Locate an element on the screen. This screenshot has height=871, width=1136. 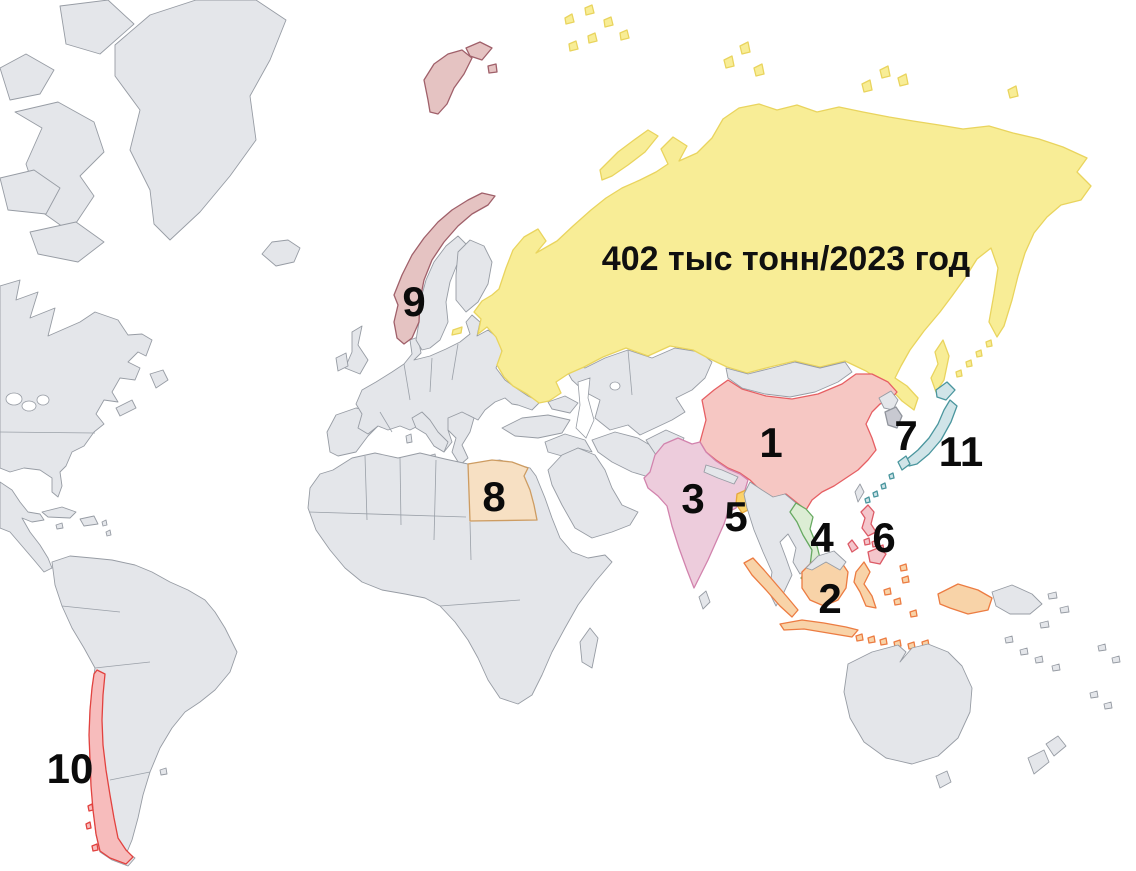
continent-europe is located at coordinates (433, 258).